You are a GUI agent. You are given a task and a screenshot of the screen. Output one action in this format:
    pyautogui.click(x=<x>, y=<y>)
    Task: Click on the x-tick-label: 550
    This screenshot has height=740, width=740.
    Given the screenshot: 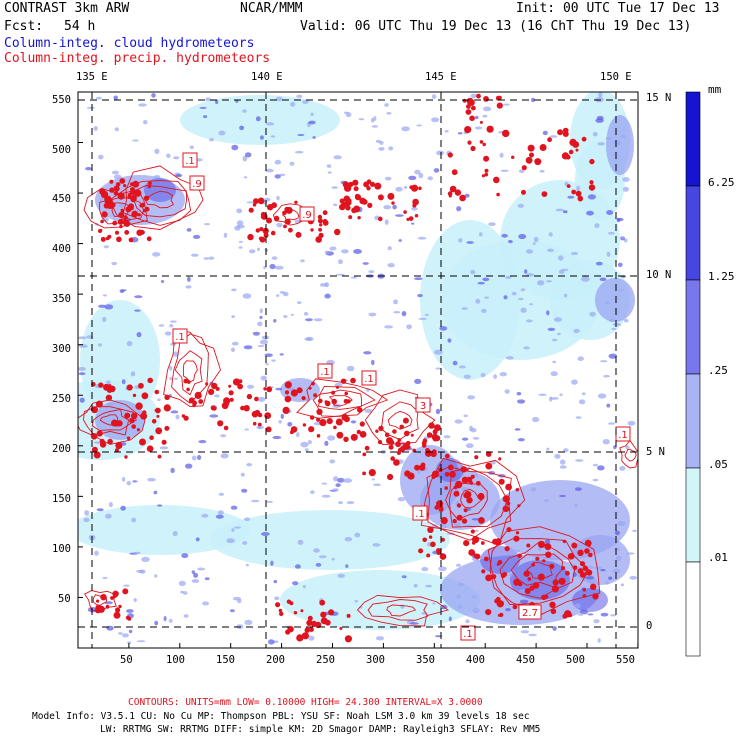 What is the action you would take?
    pyautogui.click(x=625, y=660)
    